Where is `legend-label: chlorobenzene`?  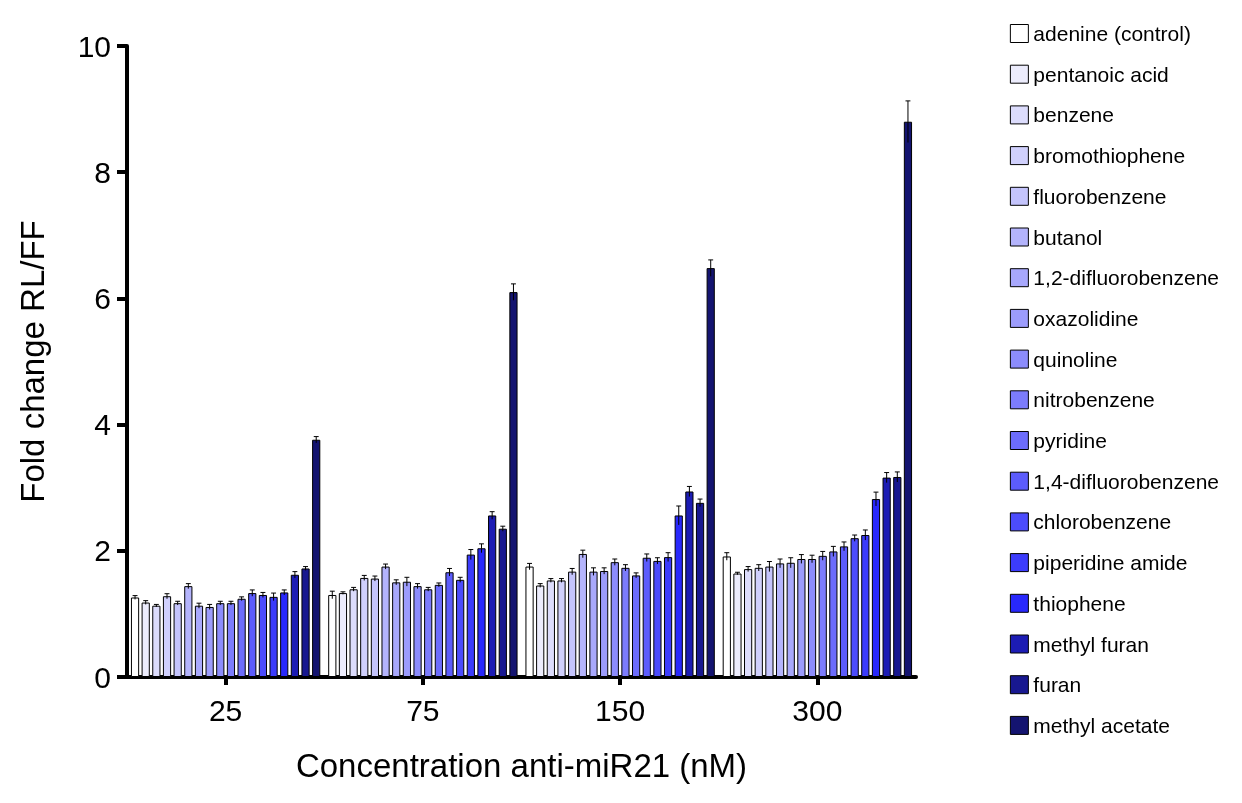
legend-label: chlorobenzene is located at coordinates (1102, 522).